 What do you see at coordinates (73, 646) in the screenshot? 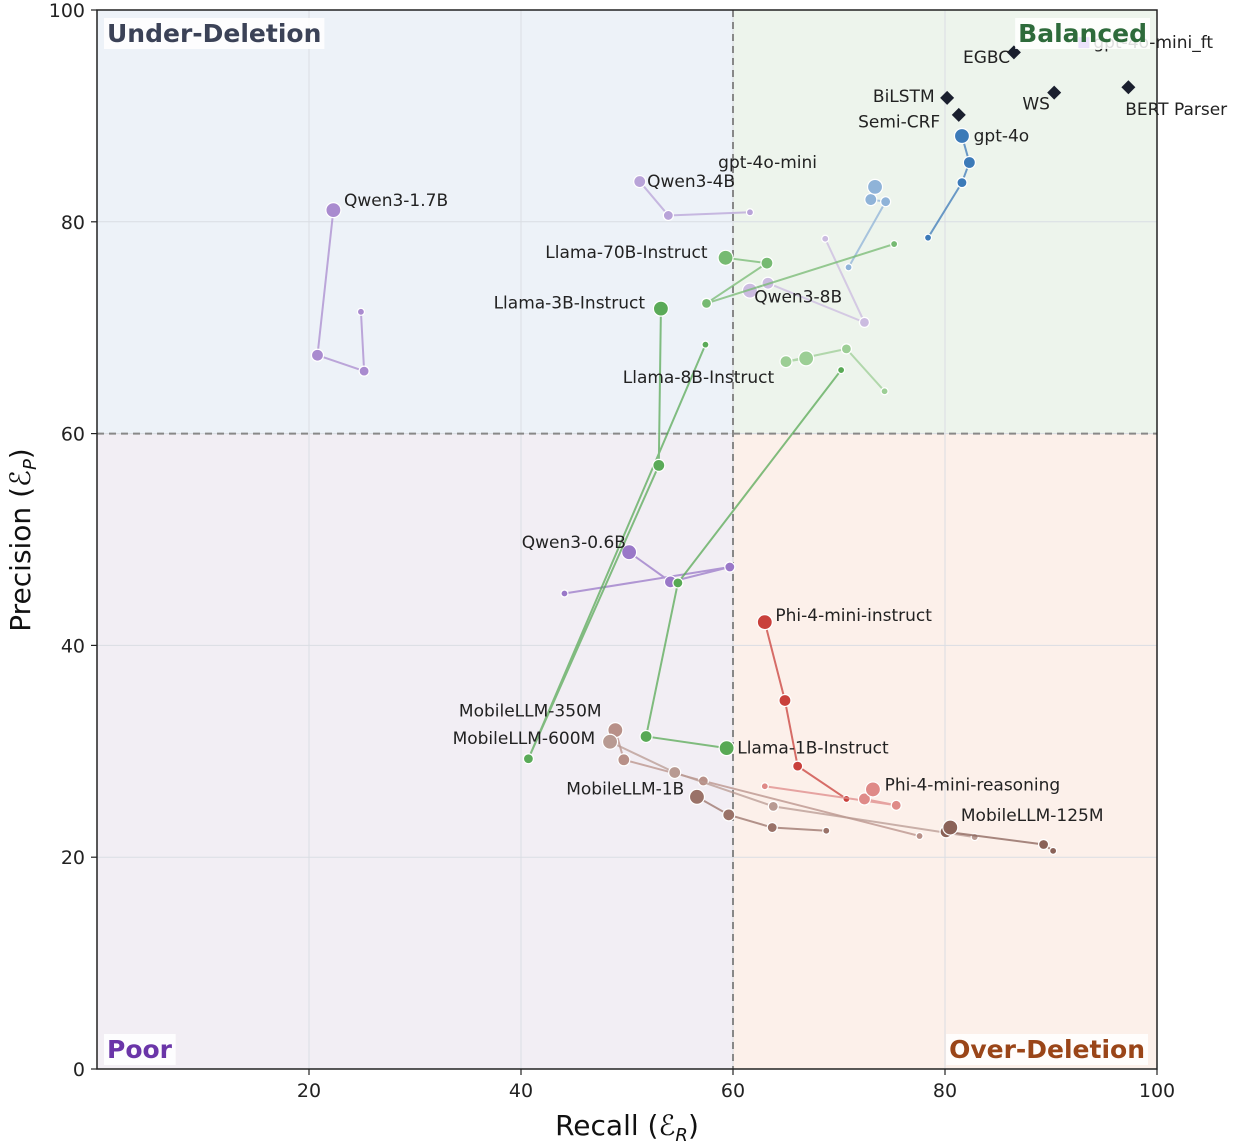
I see `y-tick-label: 40` at bounding box center [73, 646].